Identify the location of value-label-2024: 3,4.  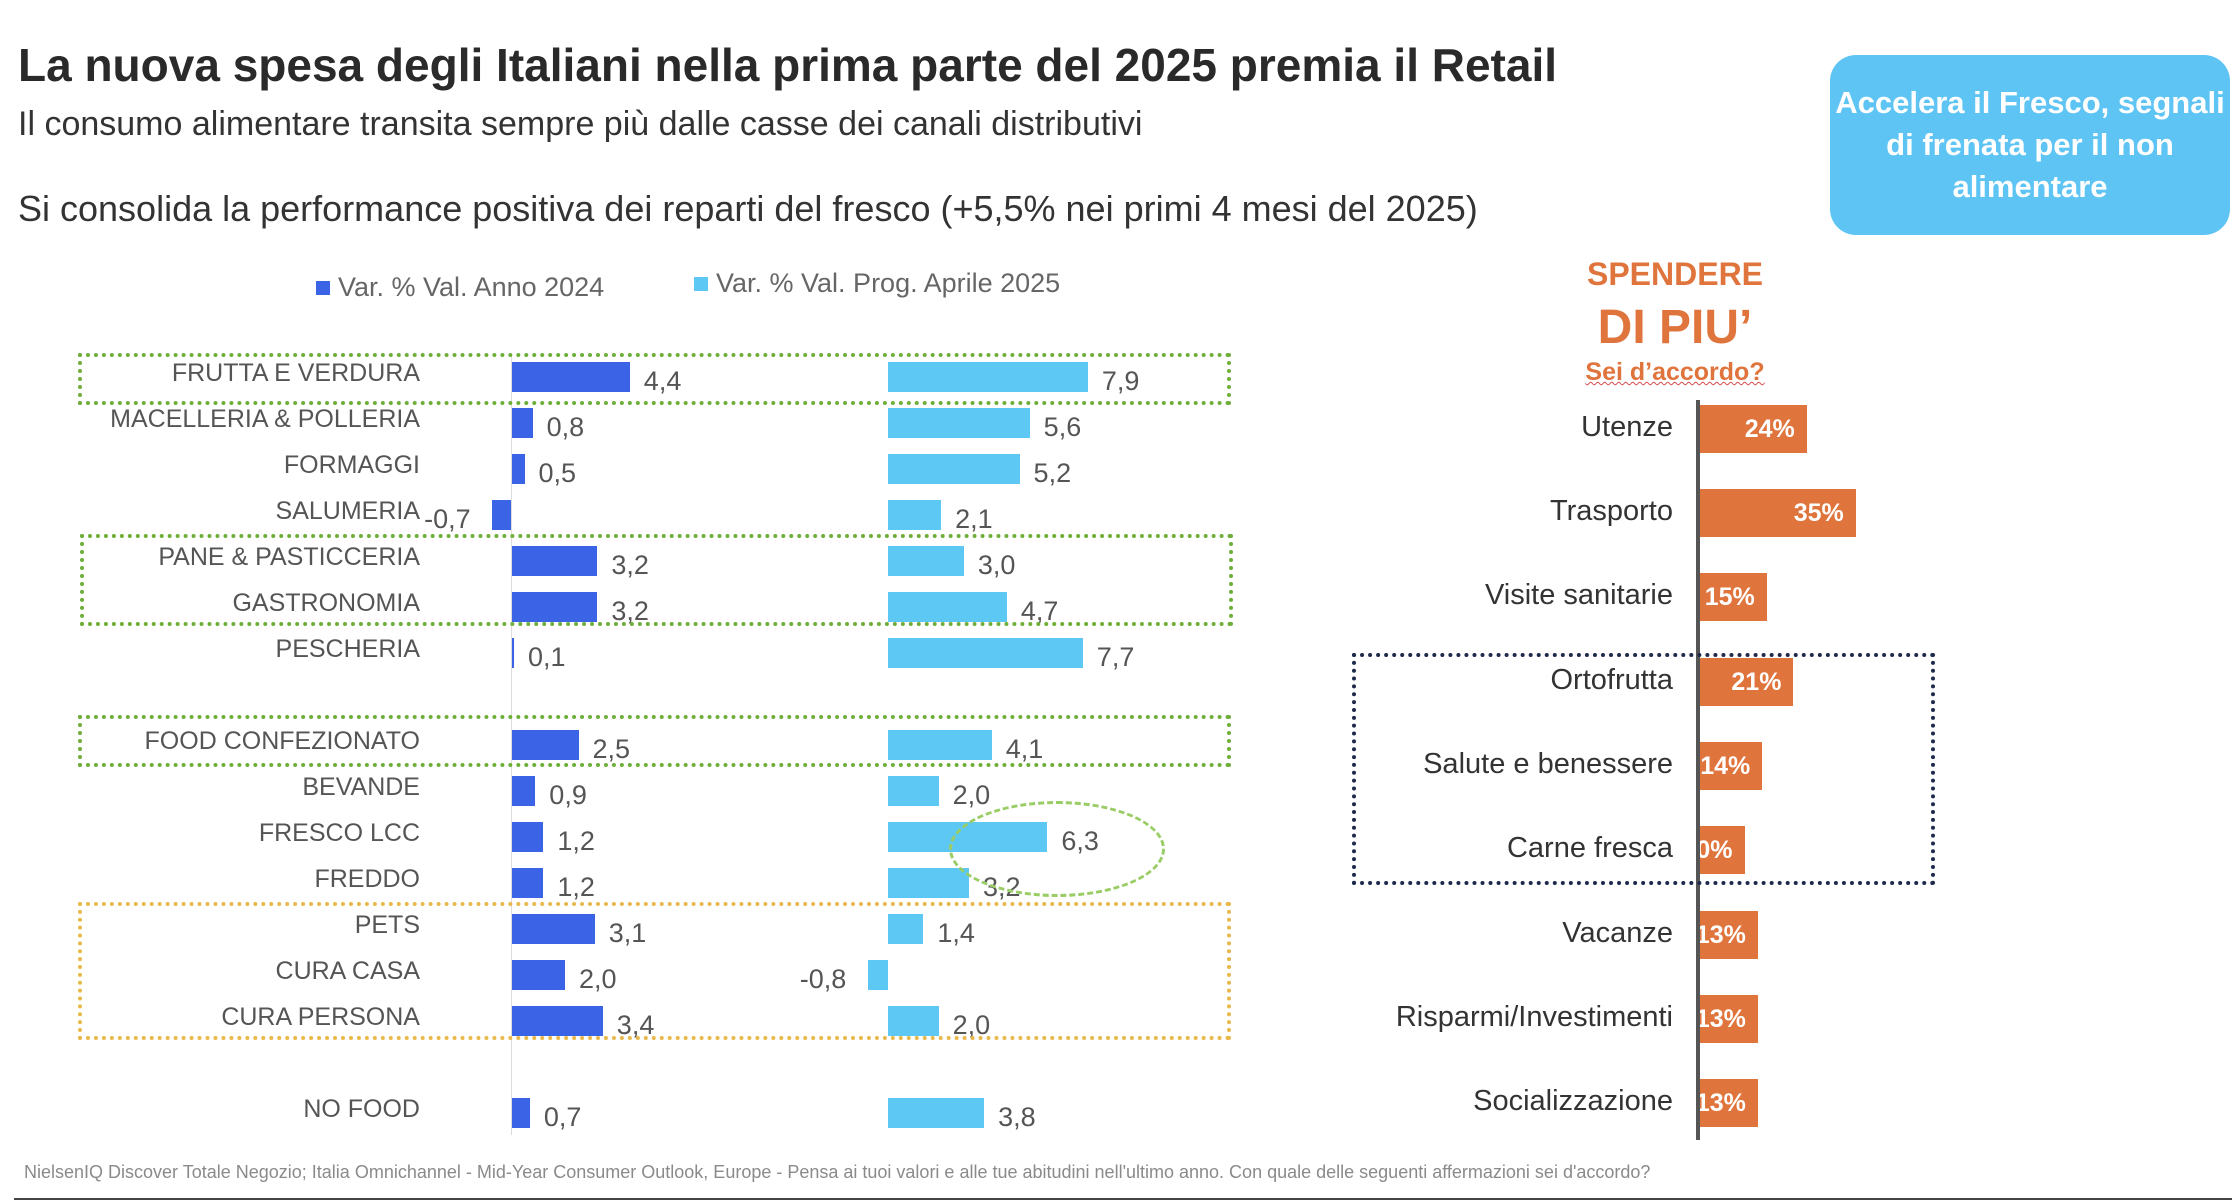
(635, 1025).